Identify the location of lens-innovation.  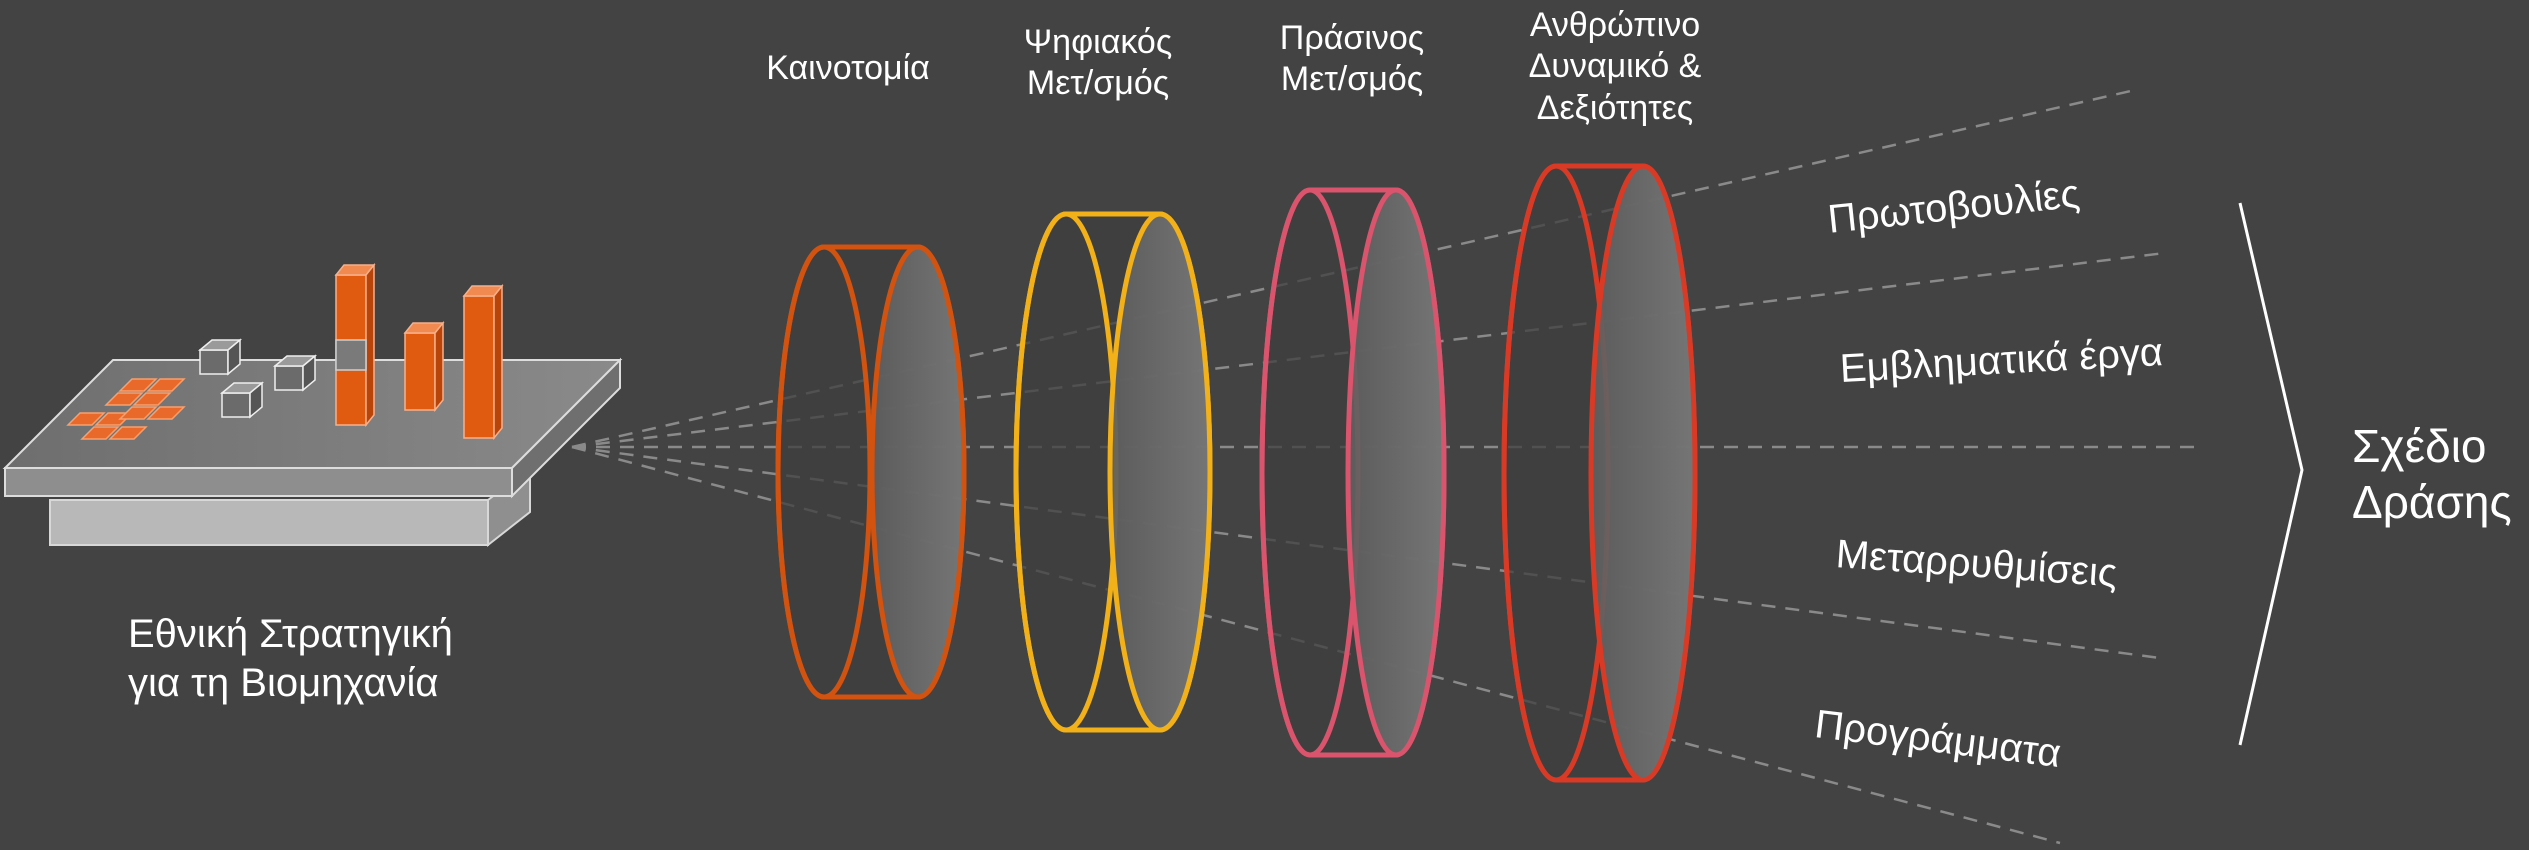
(871, 472).